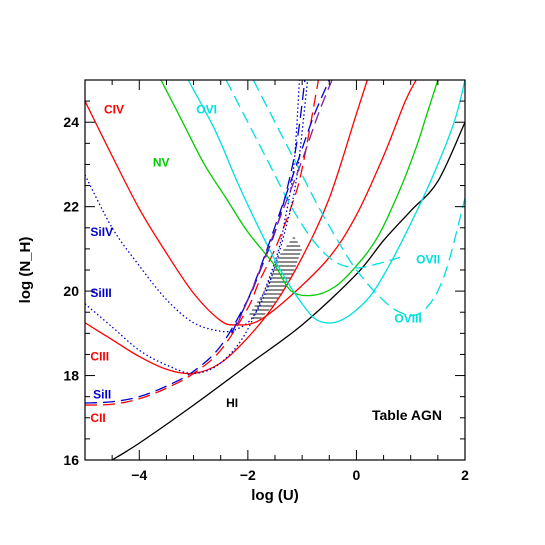  What do you see at coordinates (139, 475) in the screenshot?
I see `x-tick-label: −4` at bounding box center [139, 475].